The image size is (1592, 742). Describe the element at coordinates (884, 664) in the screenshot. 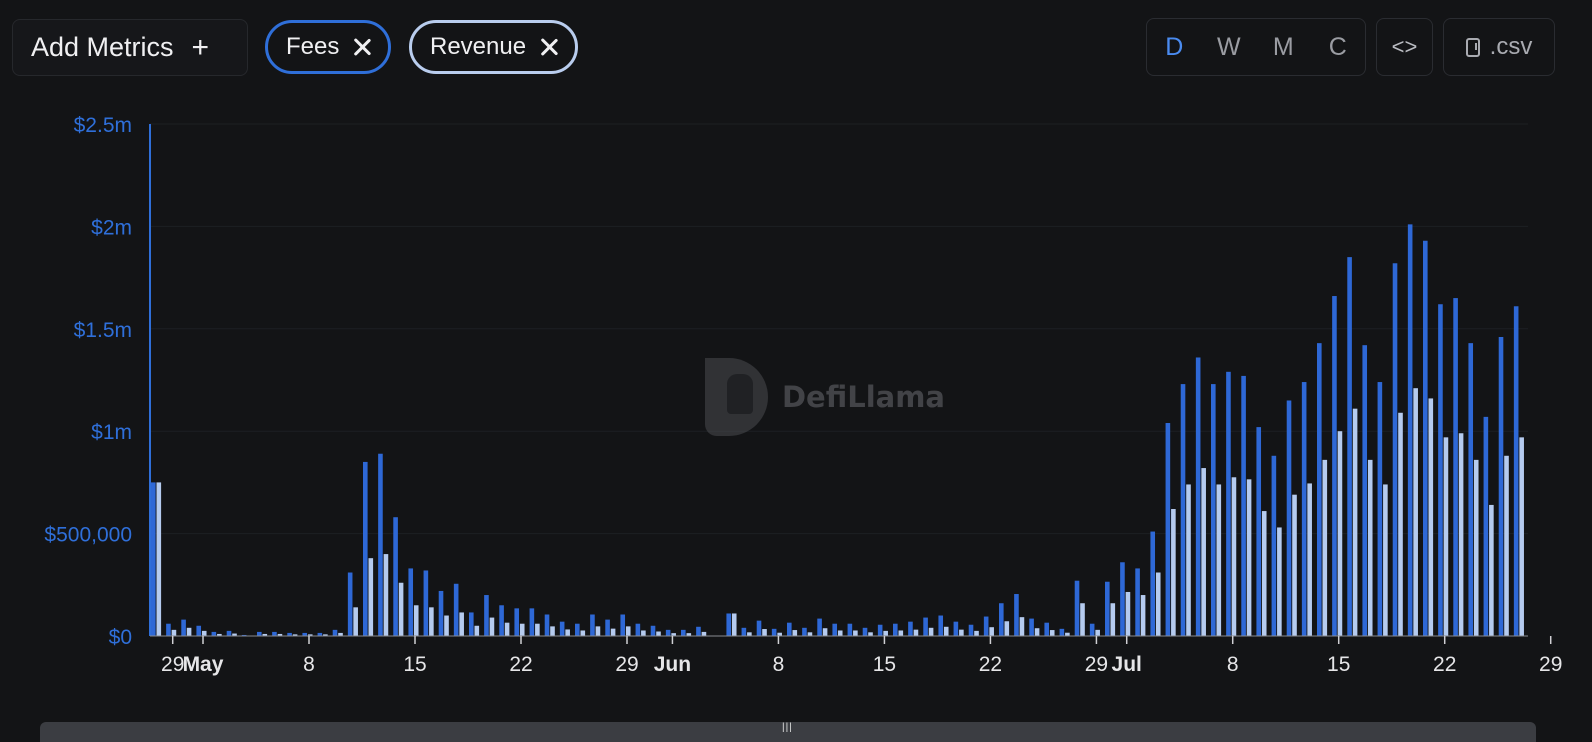

I see `x-tick-label: 15` at that location.